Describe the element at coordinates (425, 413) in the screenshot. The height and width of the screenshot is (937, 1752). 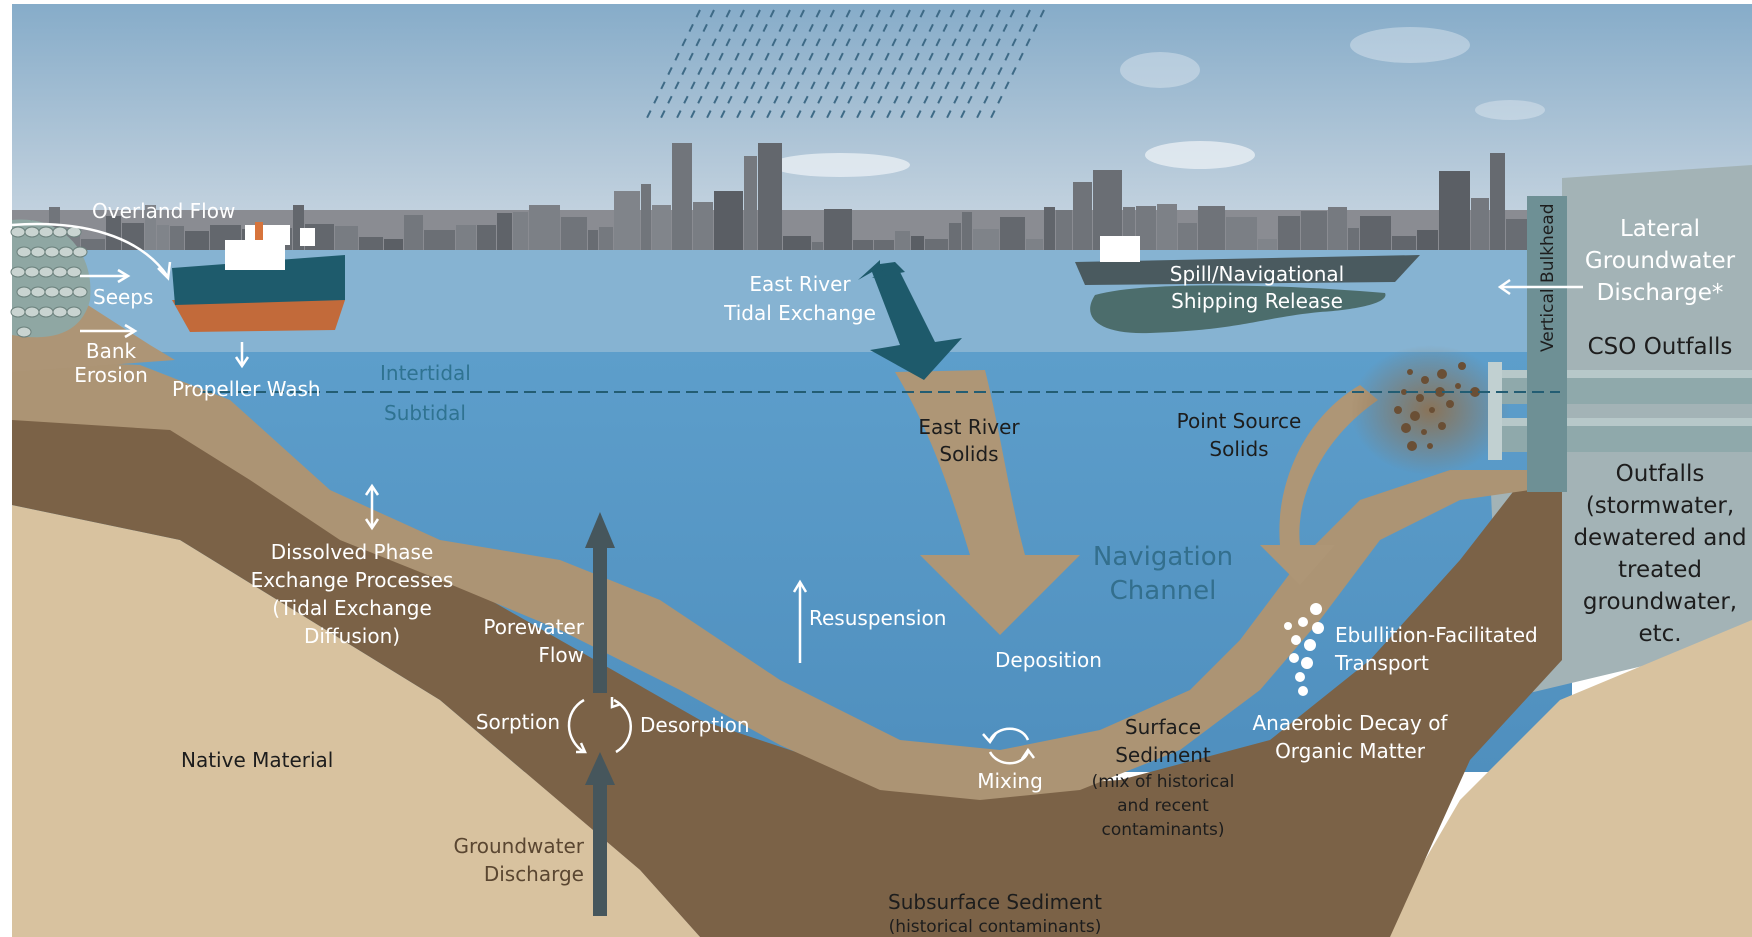
I see `subtidal-label: Subtidal` at that location.